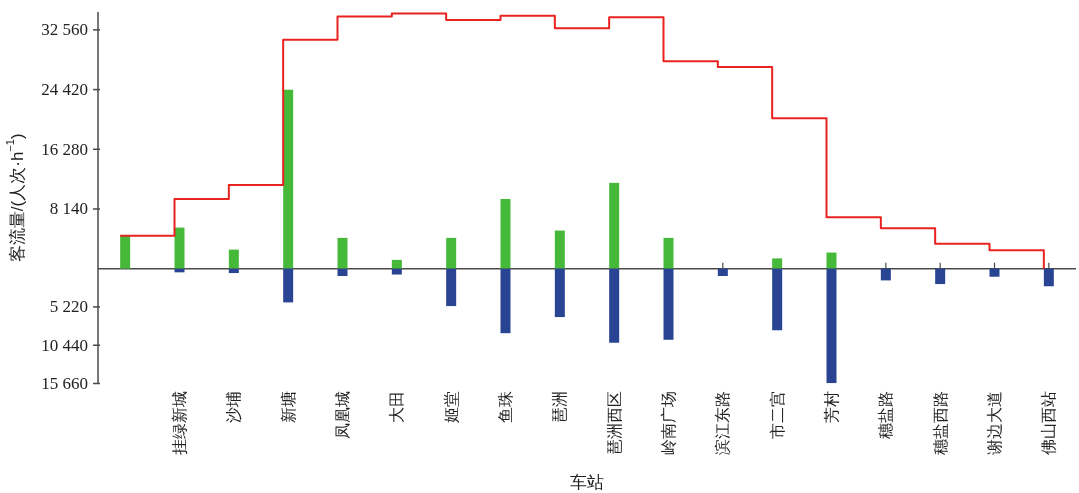 The height and width of the screenshot is (493, 1079). Describe the element at coordinates (288, 406) in the screenshot. I see `x-tick-label: 新塘` at that location.